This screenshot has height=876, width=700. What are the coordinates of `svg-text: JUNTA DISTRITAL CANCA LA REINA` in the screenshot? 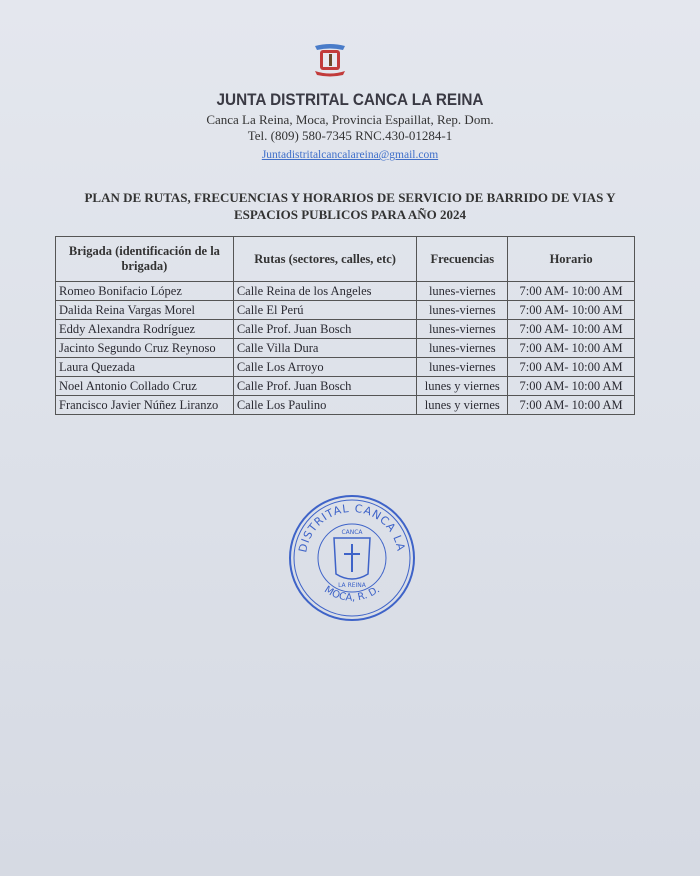 It's located at (348, 526).